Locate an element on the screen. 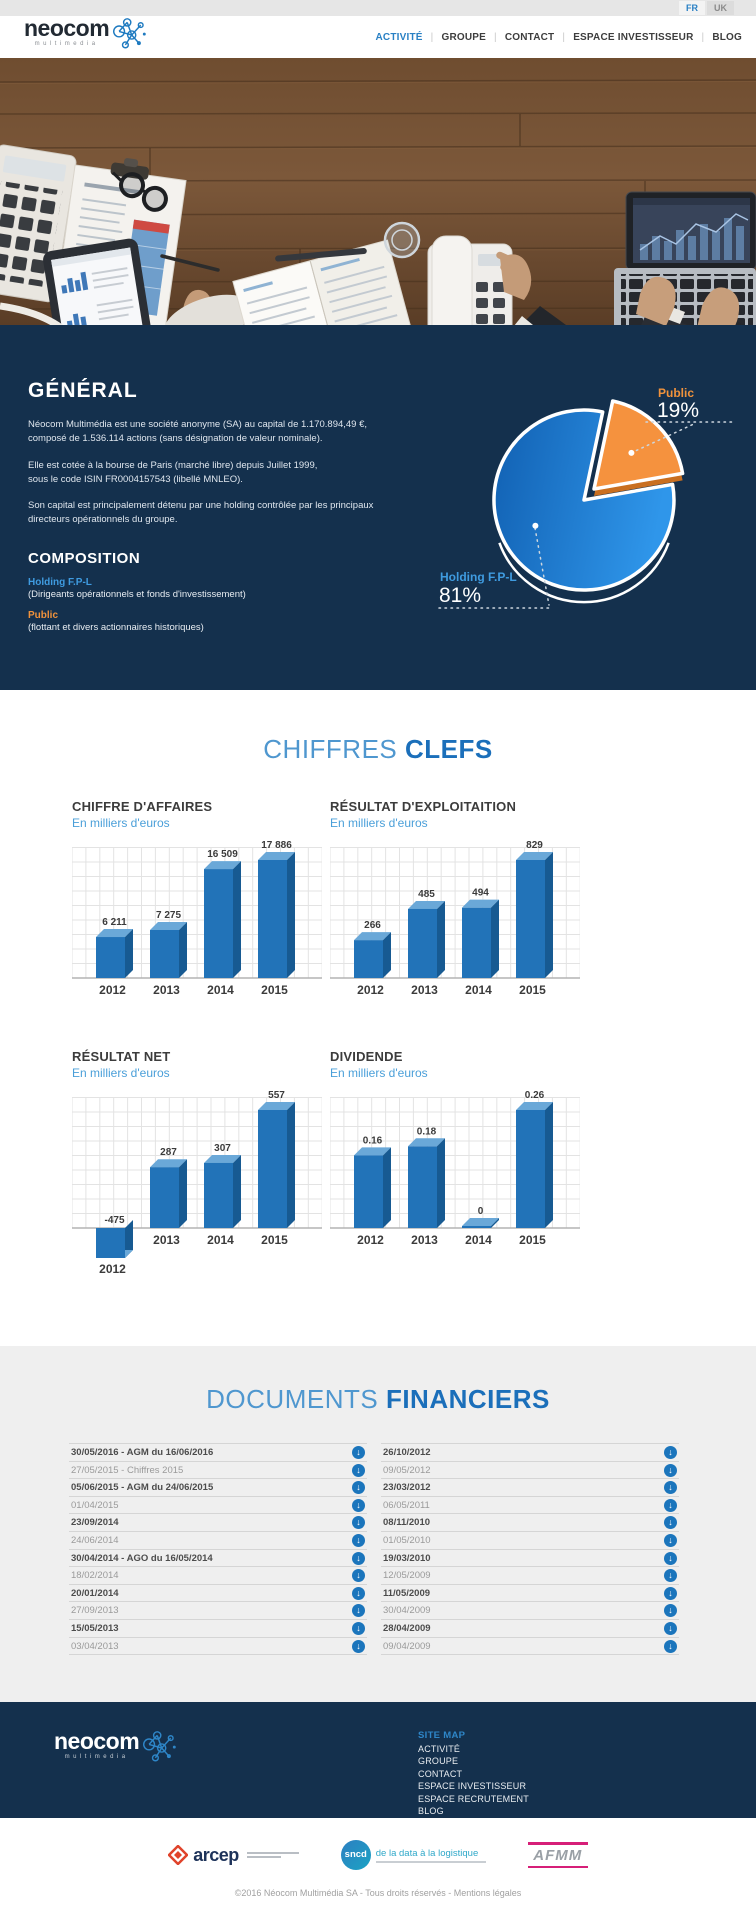  document-label: 23/03/2012 is located at coordinates (407, 1488).